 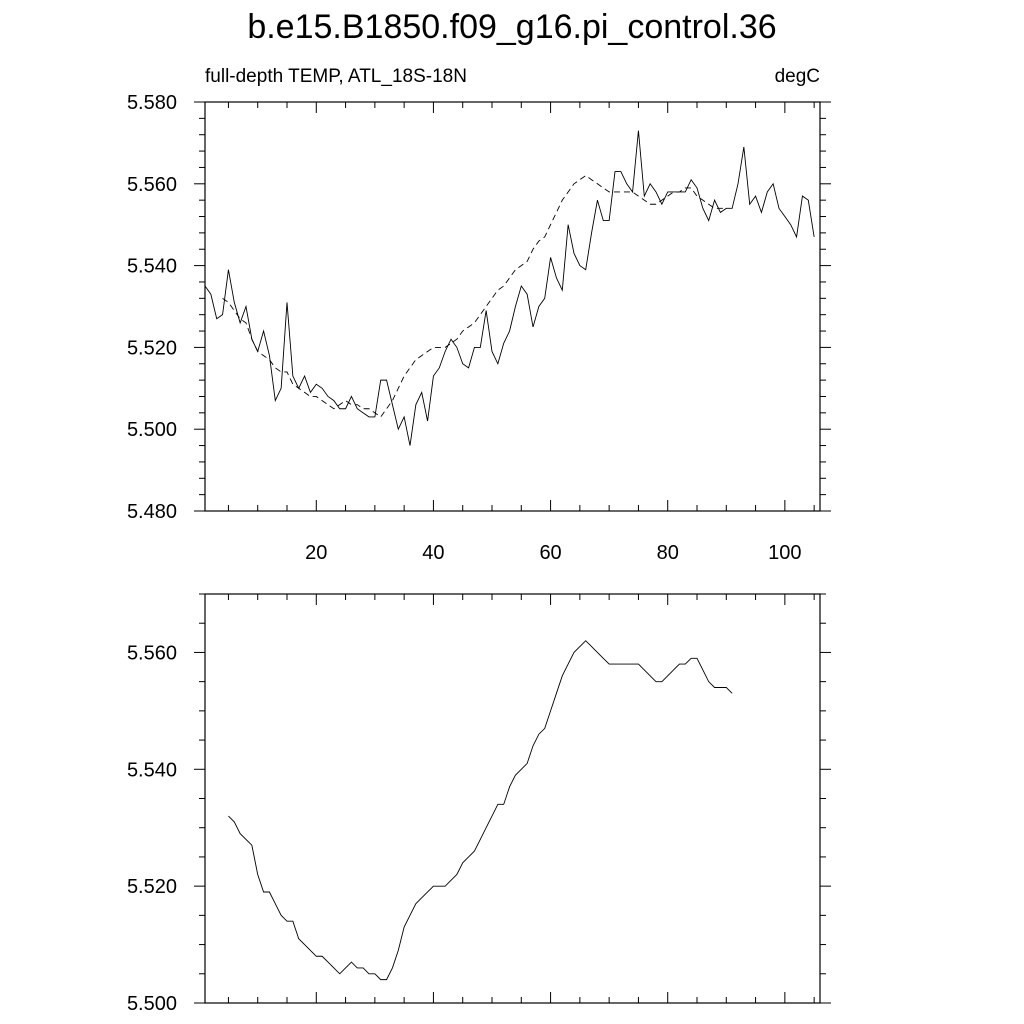 What do you see at coordinates (152, 348) in the screenshot?
I see `top-y-tick-label: 5.520` at bounding box center [152, 348].